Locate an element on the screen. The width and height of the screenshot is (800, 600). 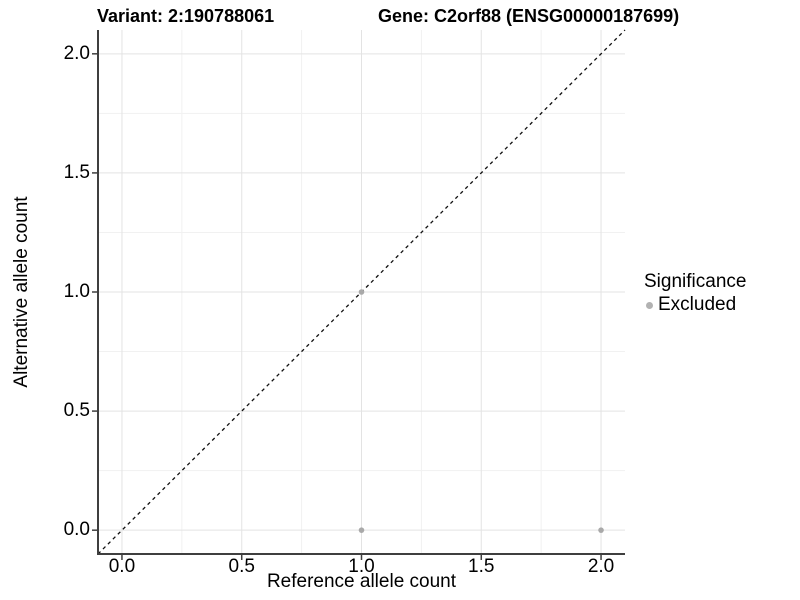
x-tick-label: 1.0 is located at coordinates (361, 566).